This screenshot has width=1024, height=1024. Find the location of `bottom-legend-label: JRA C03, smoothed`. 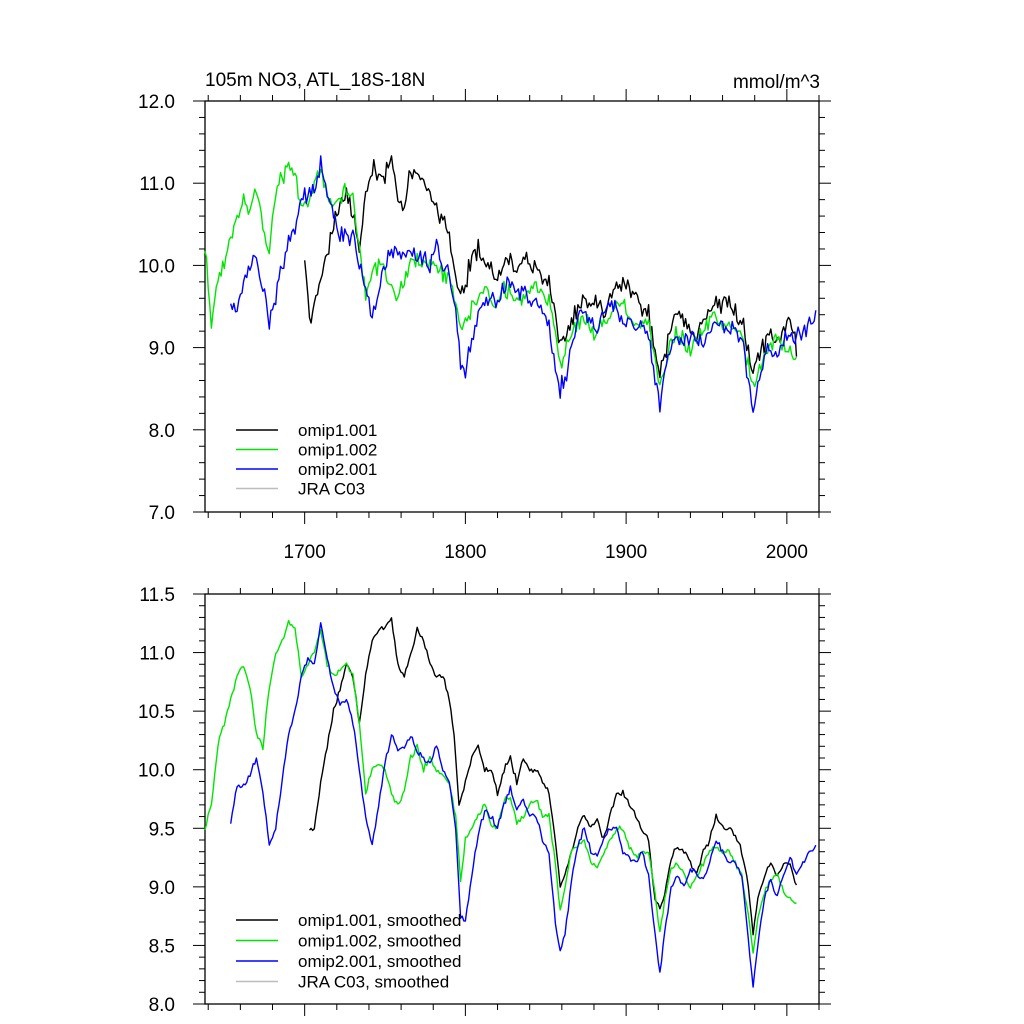

bottom-legend-label: JRA C03, smoothed is located at coordinates (373, 982).